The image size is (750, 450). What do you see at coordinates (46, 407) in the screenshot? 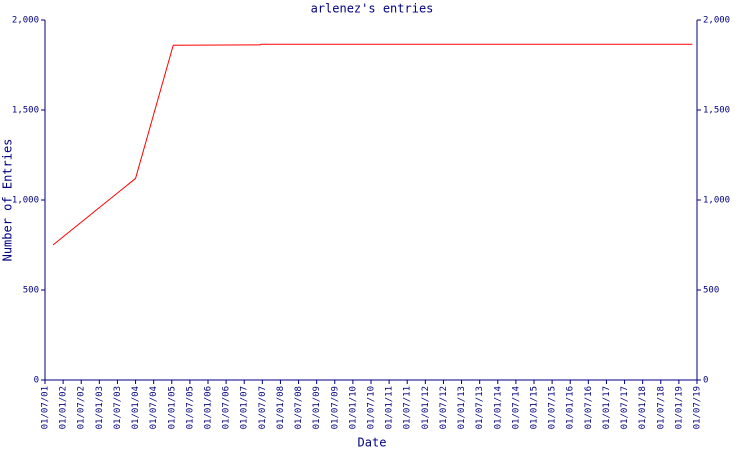
I see `x-tick-label: 01/07/01` at bounding box center [46, 407].